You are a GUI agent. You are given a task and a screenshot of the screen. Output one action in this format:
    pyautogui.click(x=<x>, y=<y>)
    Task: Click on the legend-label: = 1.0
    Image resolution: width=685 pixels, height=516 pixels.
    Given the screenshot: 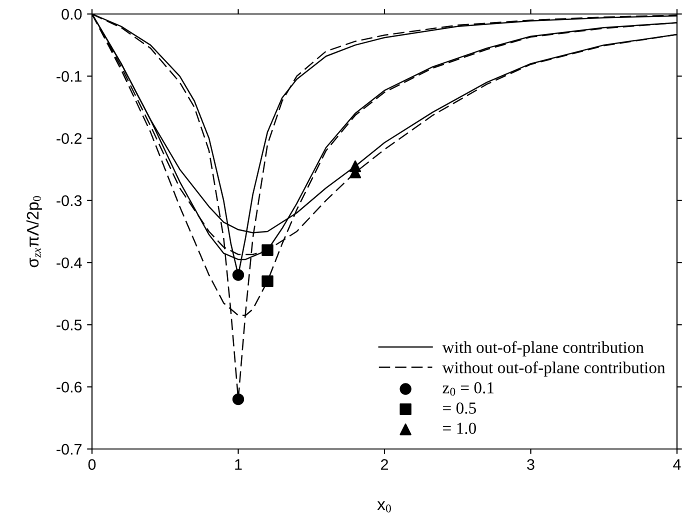 What is the action you would take?
    pyautogui.click(x=459, y=428)
    